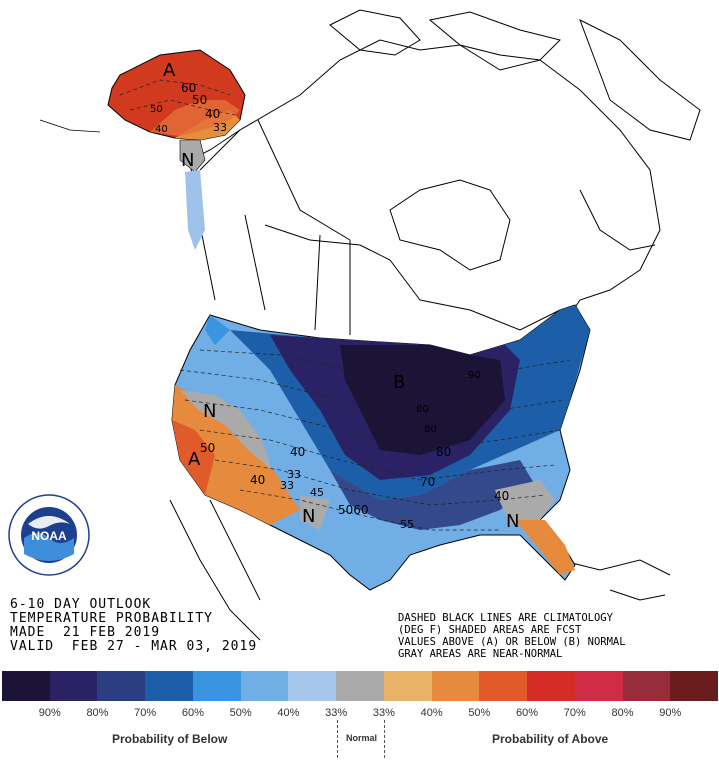 Image resolution: width=719 pixels, height=760 pixels. I want to click on alaska-50-label: 50, so click(199, 100).